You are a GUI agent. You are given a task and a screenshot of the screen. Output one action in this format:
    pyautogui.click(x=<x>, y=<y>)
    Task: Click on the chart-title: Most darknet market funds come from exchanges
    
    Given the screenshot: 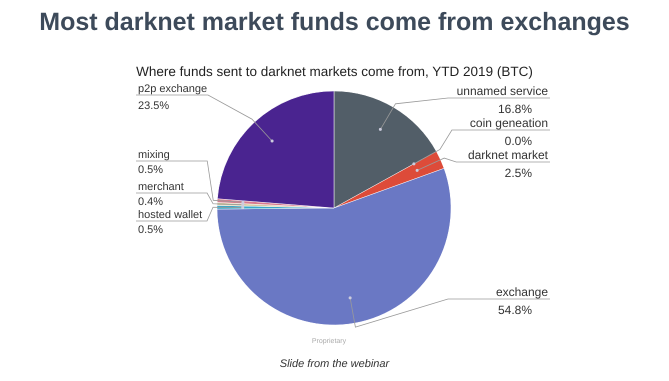 What is the action you would take?
    pyautogui.click(x=334, y=22)
    